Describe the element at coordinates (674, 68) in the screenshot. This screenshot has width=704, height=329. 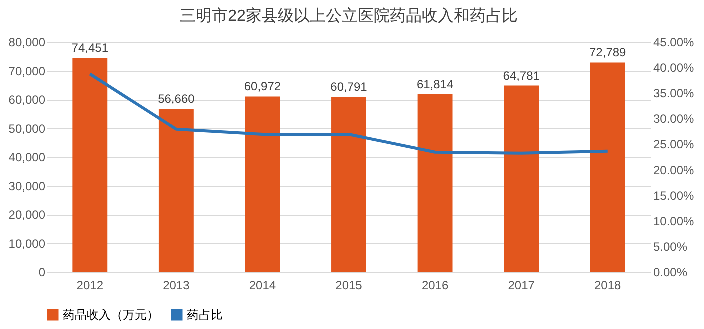
I see `y2-tick-label: 40.00%` at that location.